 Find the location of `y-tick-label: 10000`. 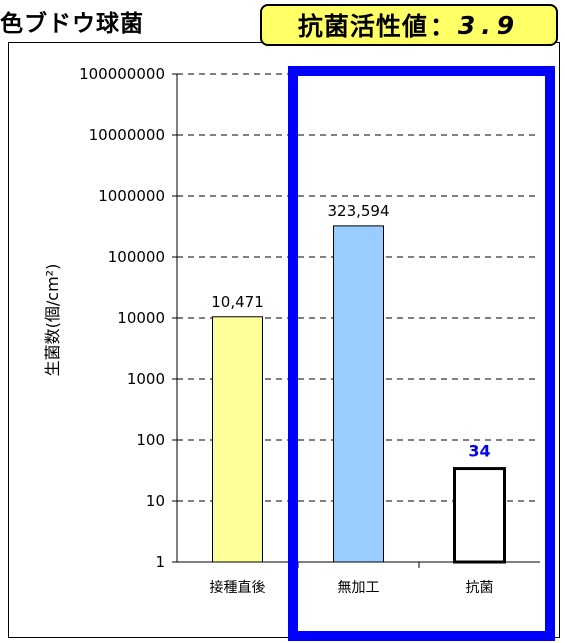

y-tick-label: 10000 is located at coordinates (141, 318).